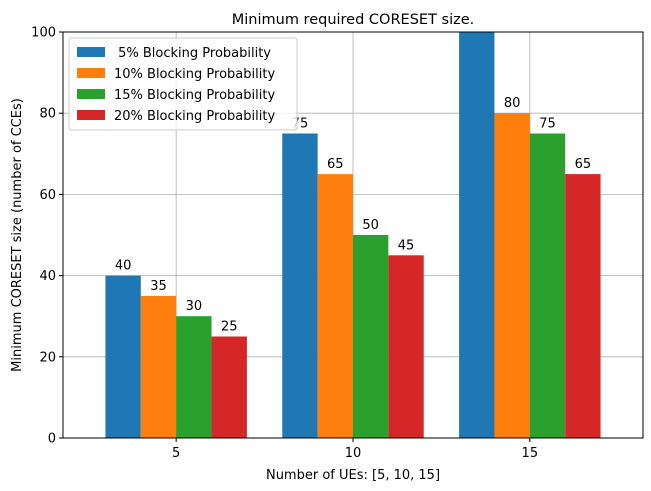 The width and height of the screenshot is (651, 491). Describe the element at coordinates (194, 306) in the screenshot. I see `bar-value-label: 30` at that location.